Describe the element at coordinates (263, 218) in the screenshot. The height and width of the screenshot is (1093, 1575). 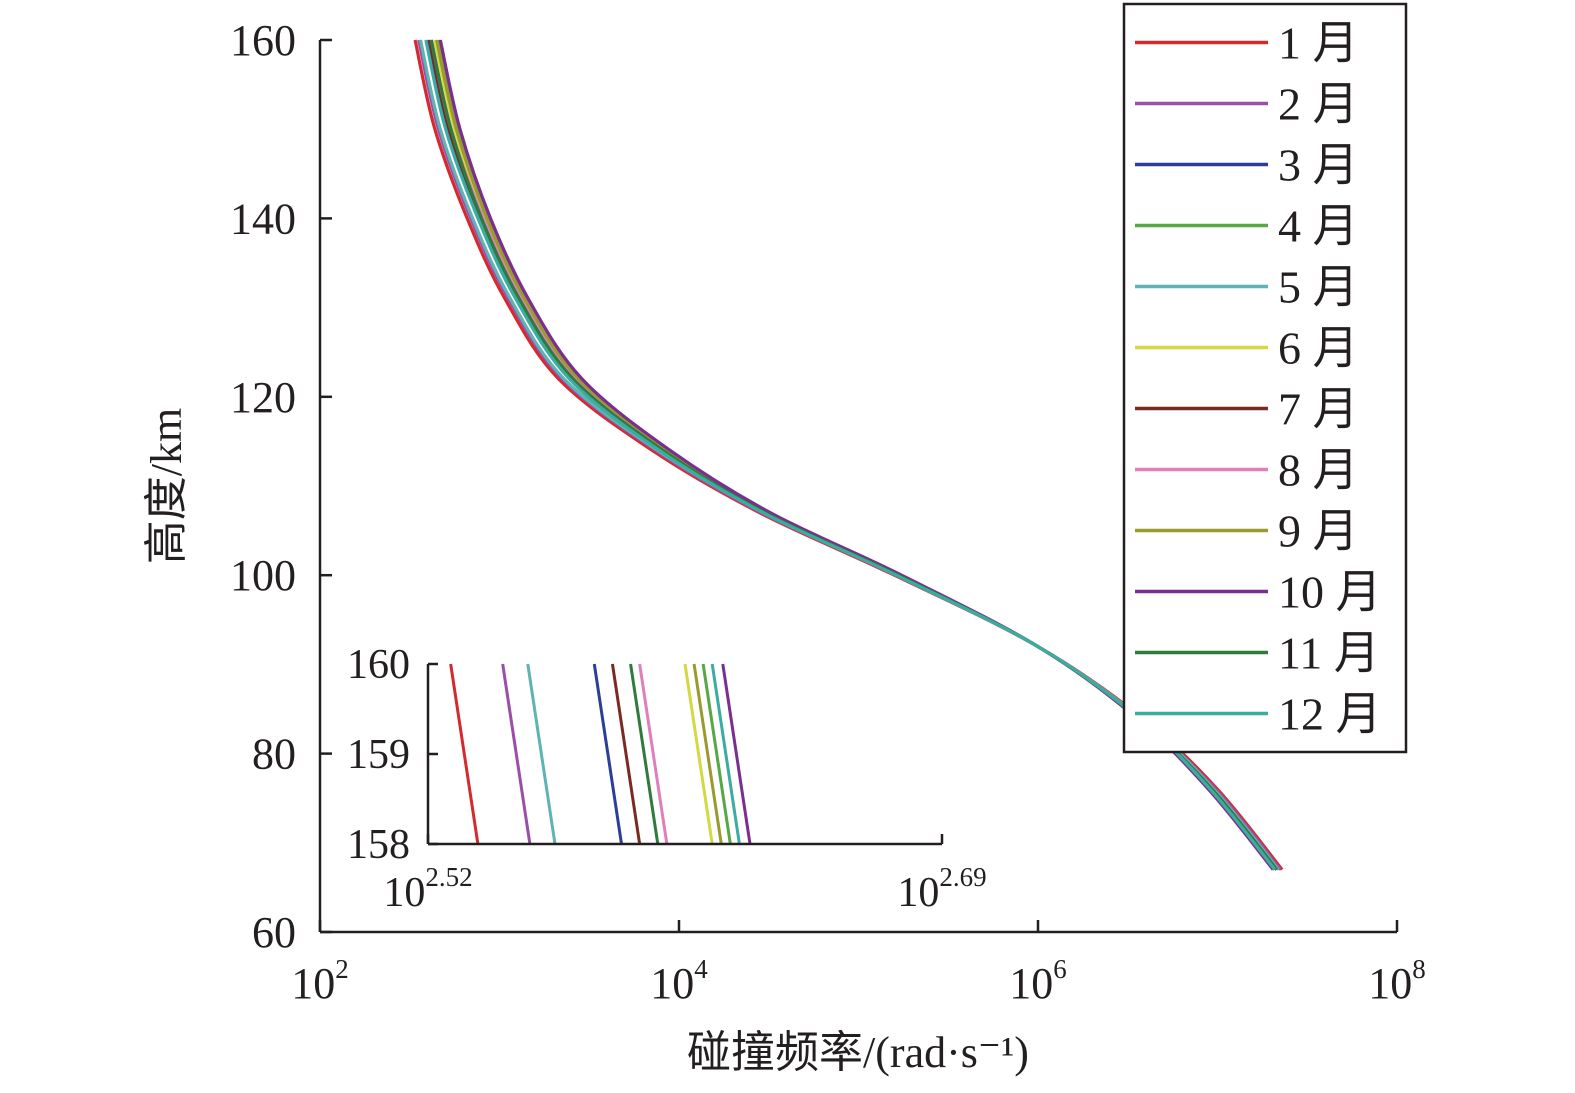
I see `y-tick-label: 140` at that location.